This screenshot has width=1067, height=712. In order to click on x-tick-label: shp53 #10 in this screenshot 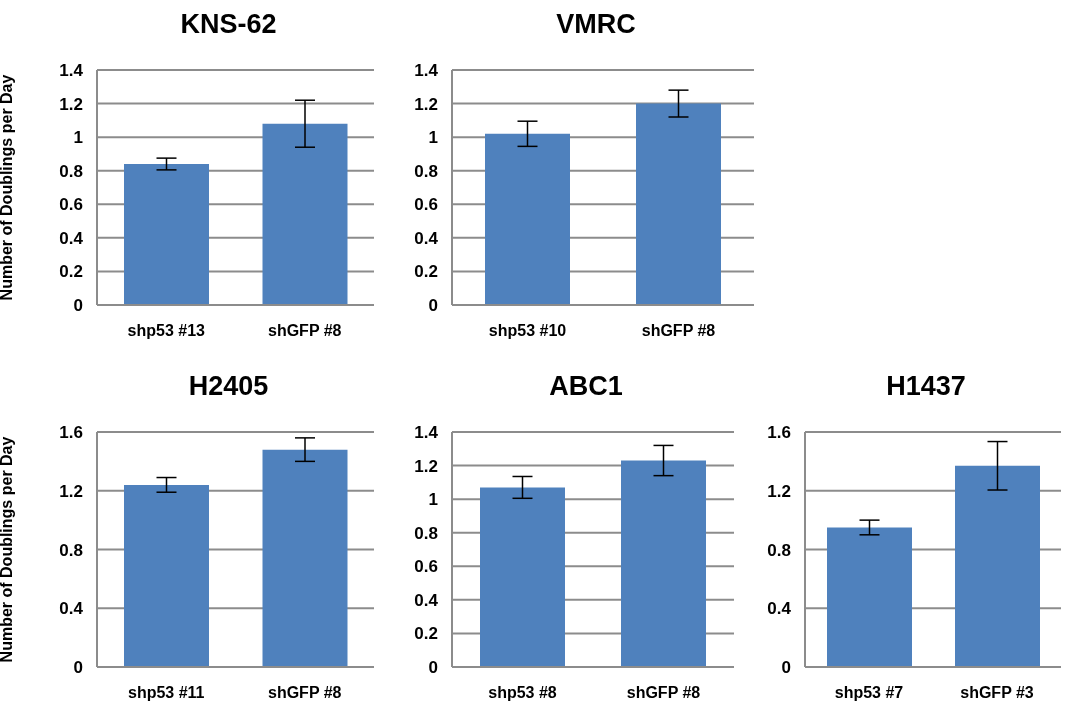, I will do `click(527, 331)`.